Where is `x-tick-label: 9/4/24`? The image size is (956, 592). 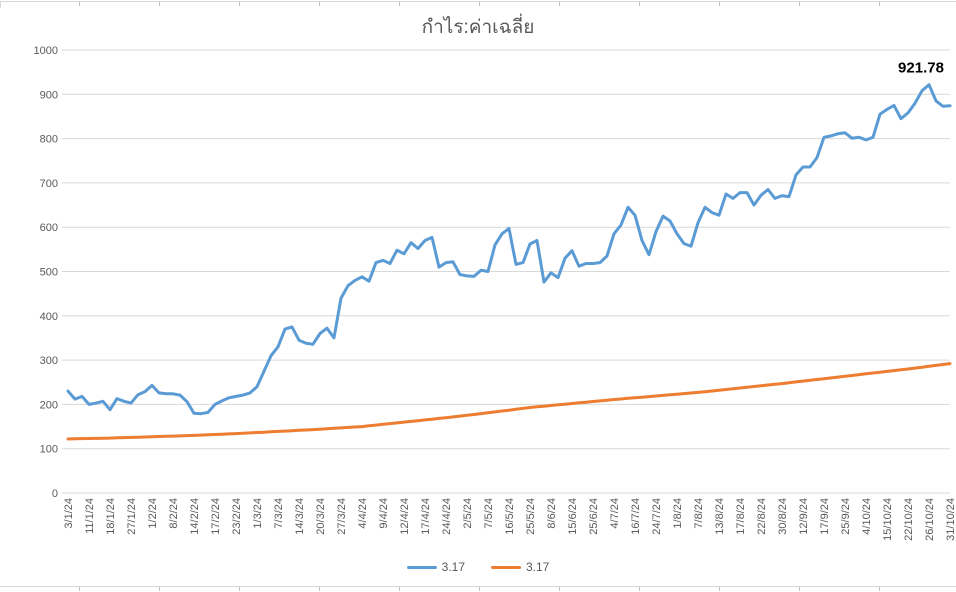
x-tick-label: 9/4/24 is located at coordinates (384, 513).